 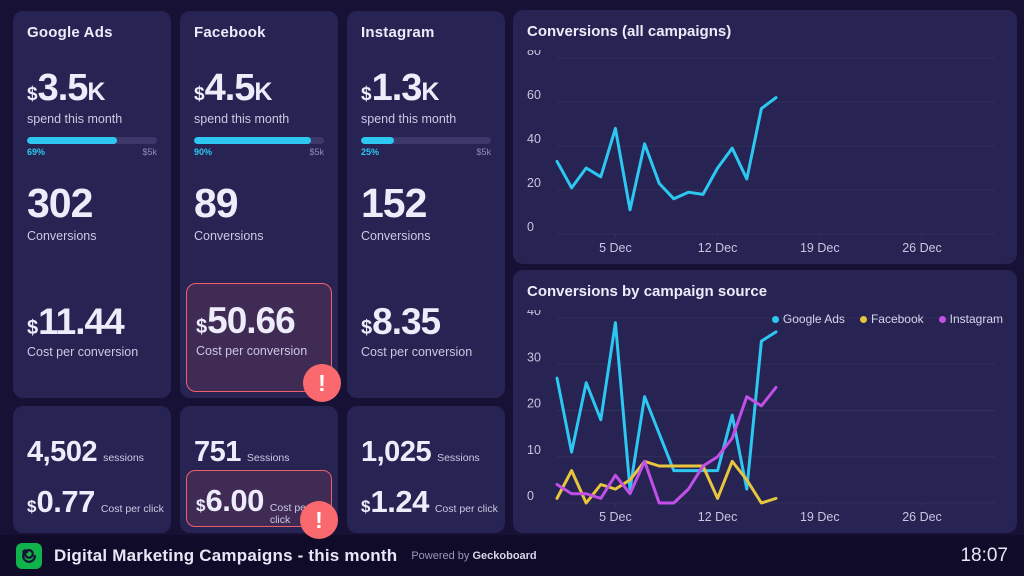 I want to click on cost-per-click-value: 0.77, so click(x=65, y=501).